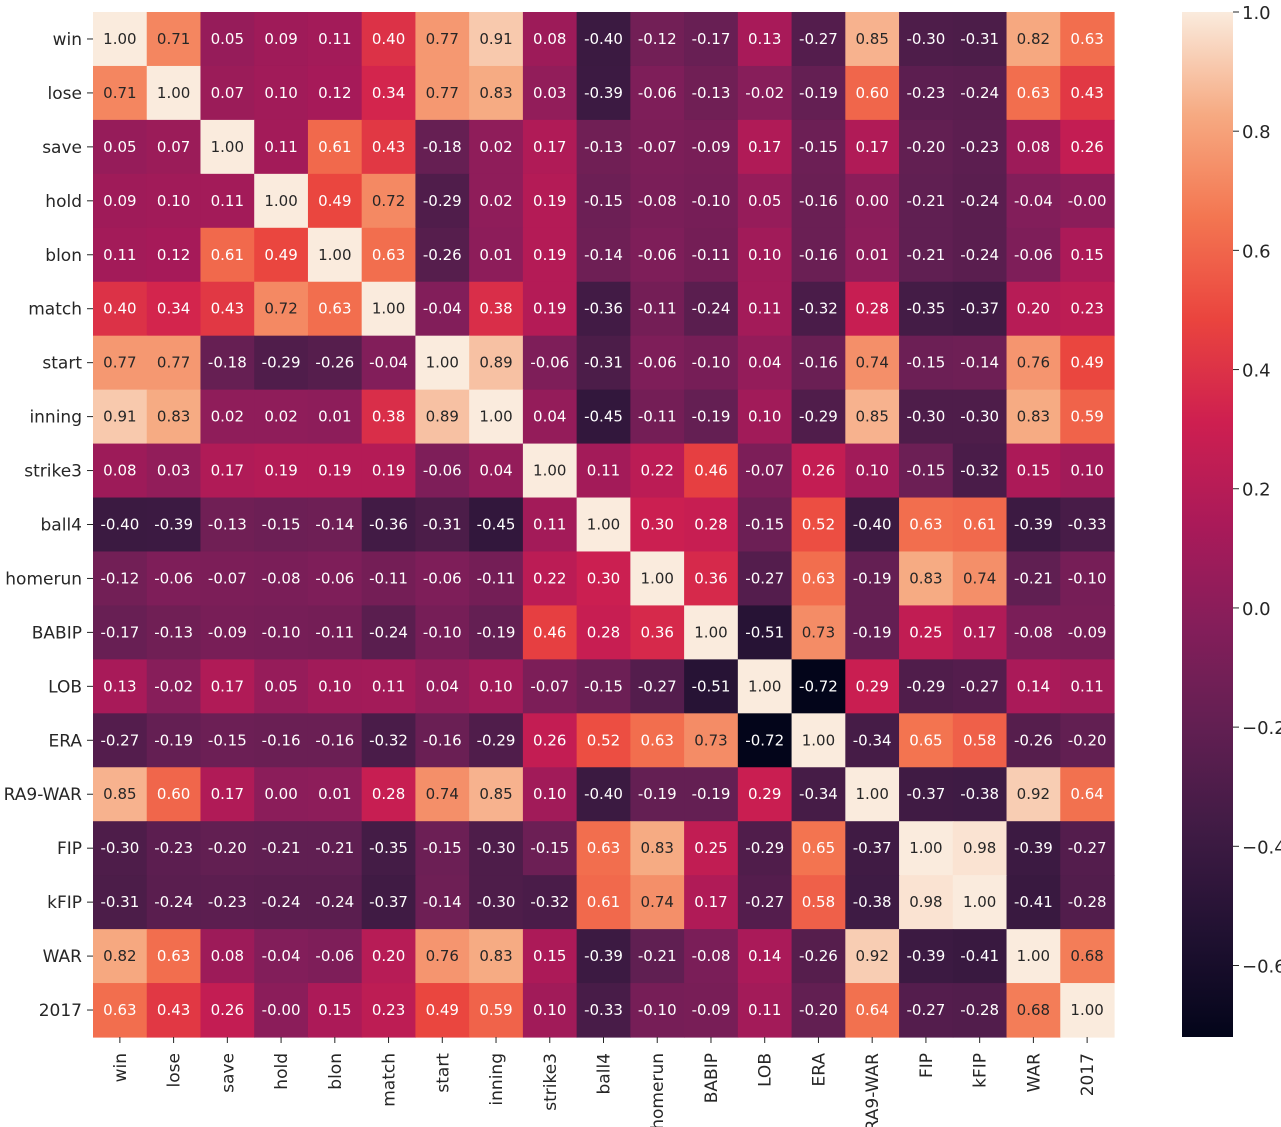 The height and width of the screenshot is (1127, 1281). What do you see at coordinates (389, 956) in the screenshot?
I see `heatmap-cell-WAR-match` at bounding box center [389, 956].